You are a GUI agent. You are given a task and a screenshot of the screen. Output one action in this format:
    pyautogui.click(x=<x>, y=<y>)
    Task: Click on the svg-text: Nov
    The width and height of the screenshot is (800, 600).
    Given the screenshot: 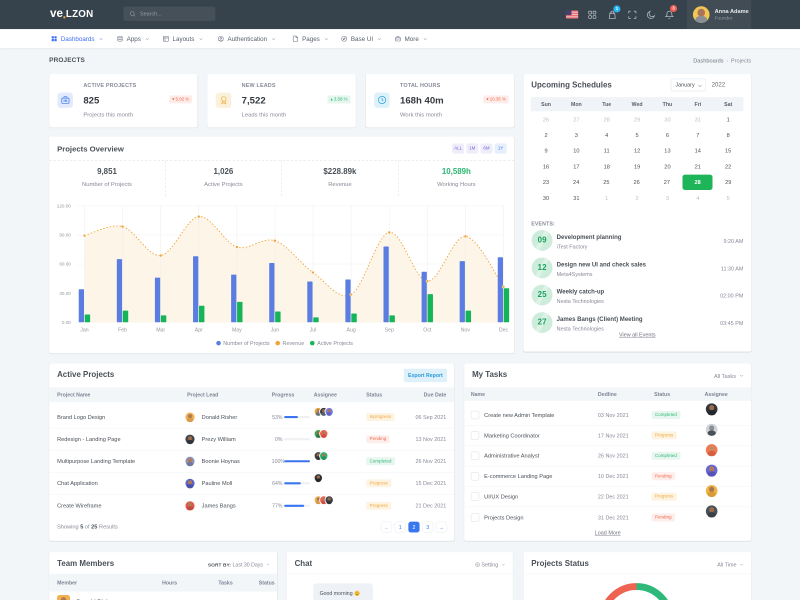 What is the action you would take?
    pyautogui.click(x=466, y=331)
    